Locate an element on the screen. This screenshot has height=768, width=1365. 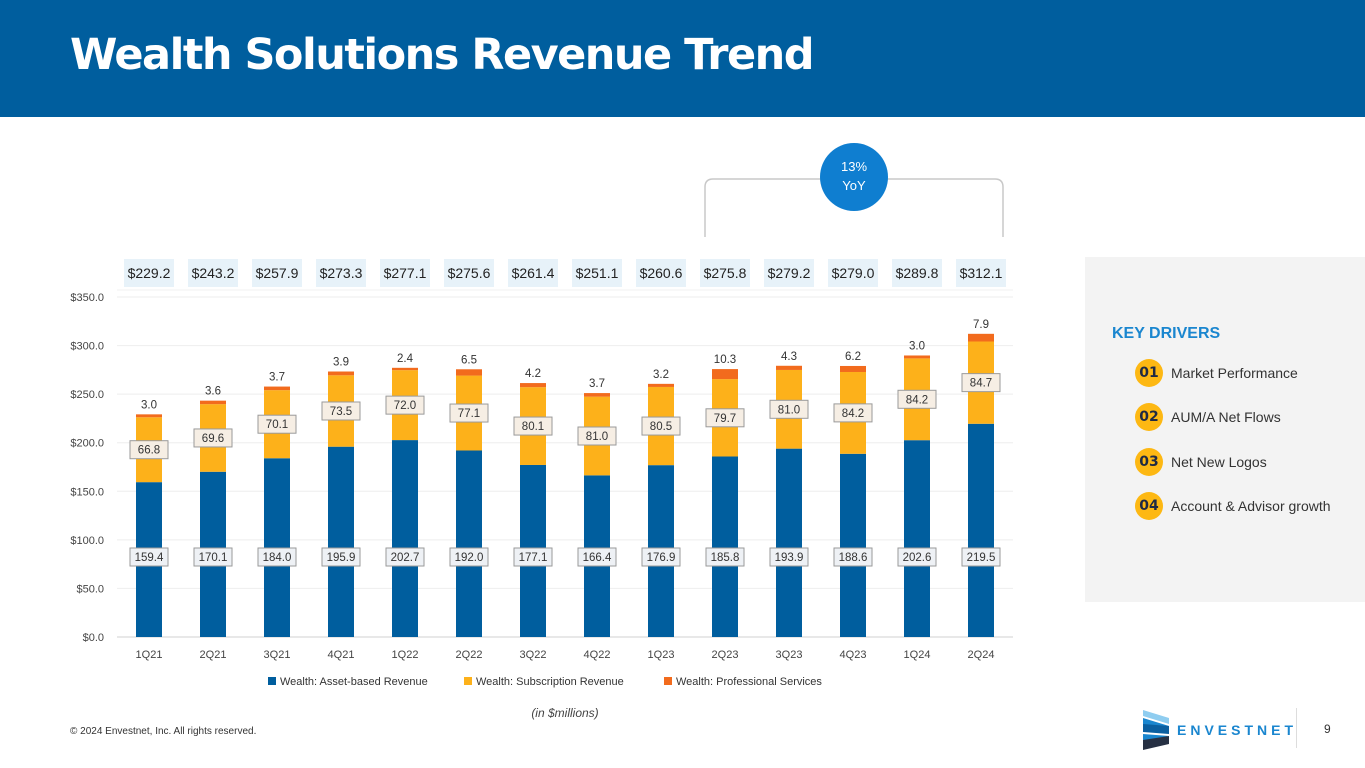
driver-number-badge: 01 is located at coordinates (1149, 373).